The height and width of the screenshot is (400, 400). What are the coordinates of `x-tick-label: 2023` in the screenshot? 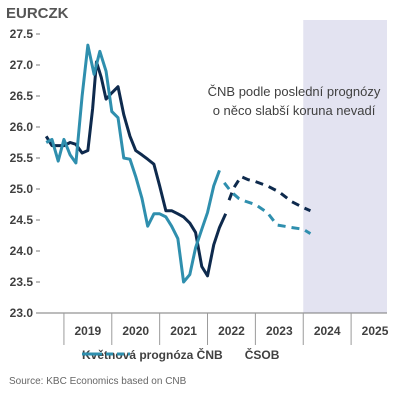 It's located at (279, 331).